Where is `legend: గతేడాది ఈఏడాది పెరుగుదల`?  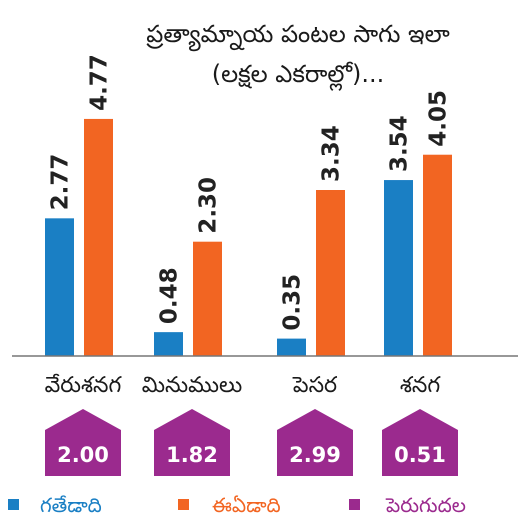
legend: గతేడాది ఈఏడాది పెరుగుదల is located at coordinates (237, 505).